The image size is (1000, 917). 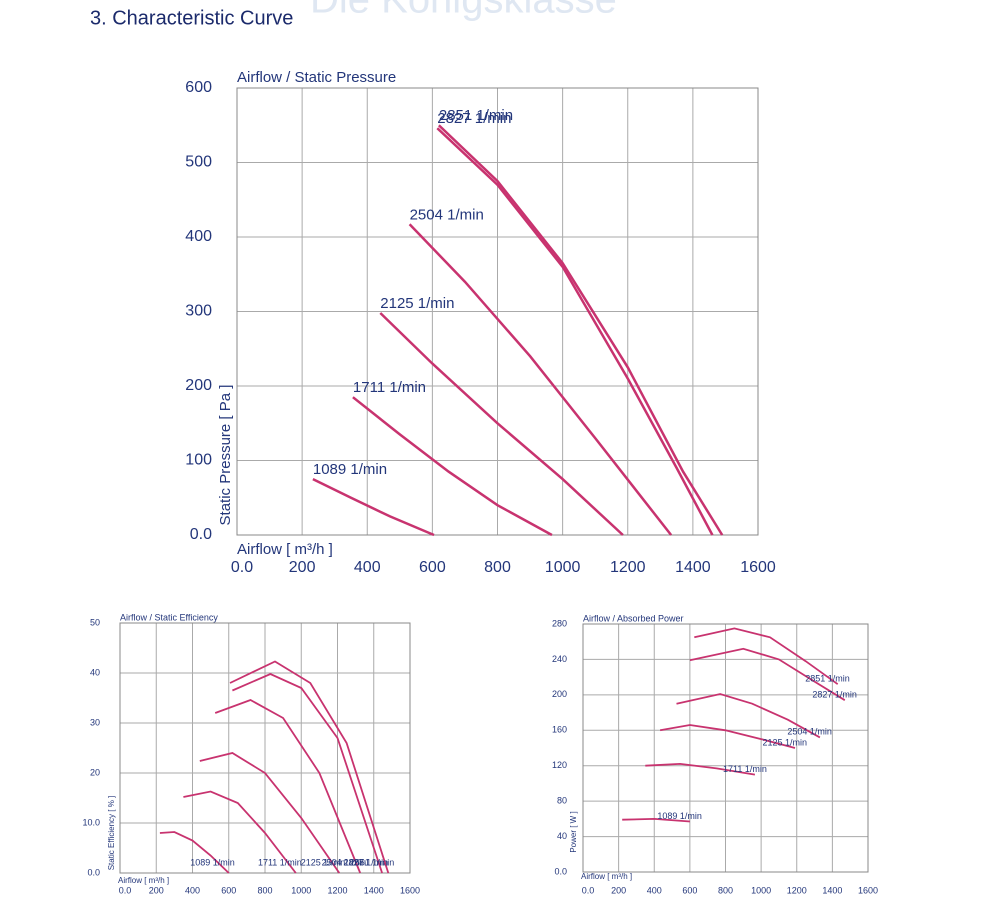 I want to click on y-axis-label: Static Pressure [ Pa ], so click(x=225, y=455).